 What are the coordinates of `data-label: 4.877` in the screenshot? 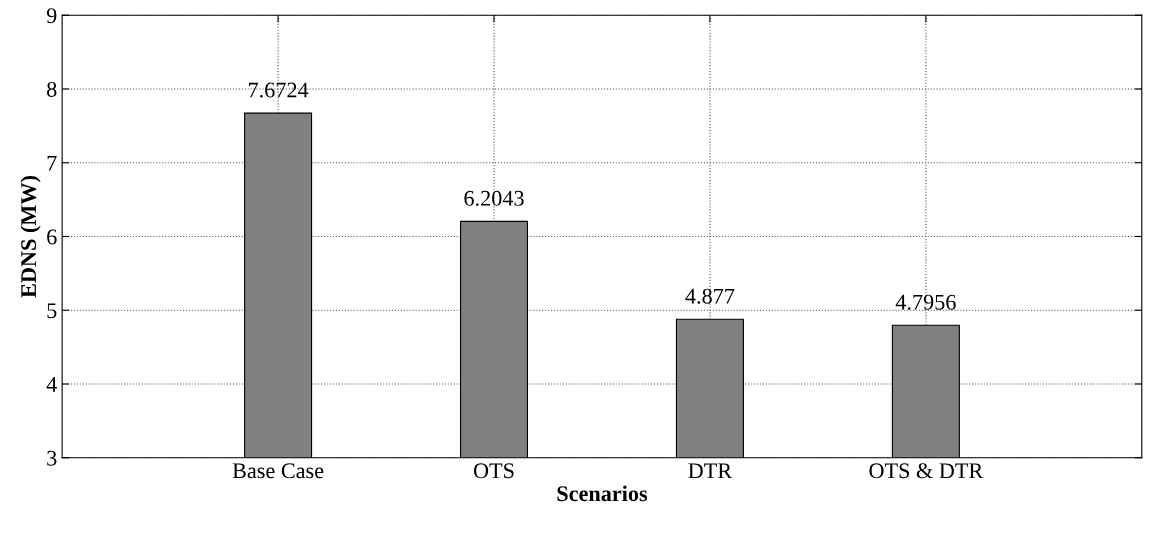 It's located at (710, 296).